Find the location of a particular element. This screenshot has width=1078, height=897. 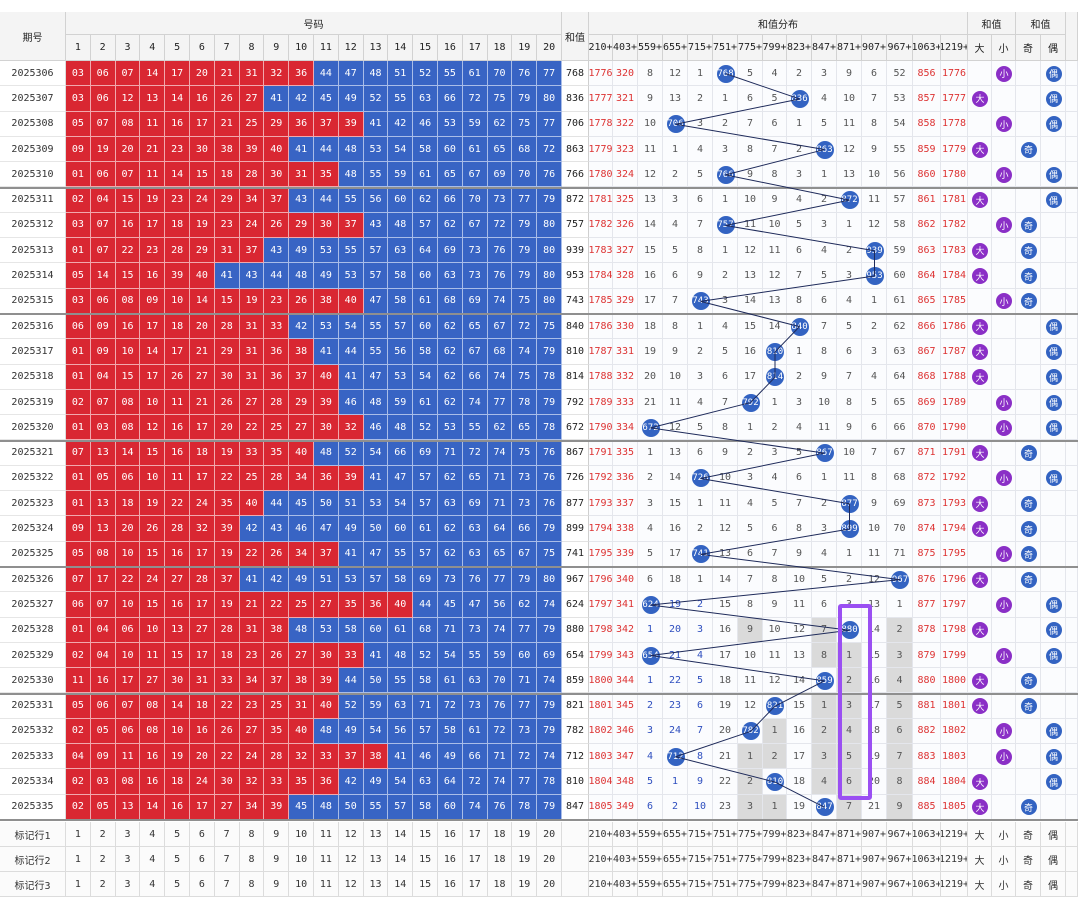

drawn-number: 23 is located at coordinates (177, 149).